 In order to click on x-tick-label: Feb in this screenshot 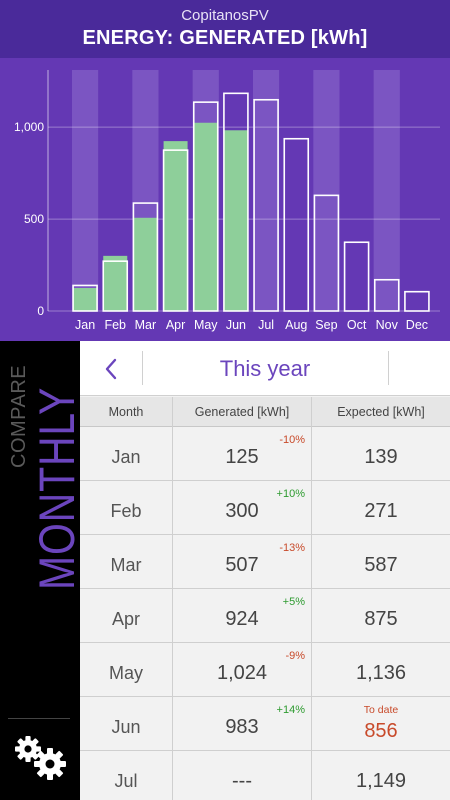, I will do `click(115, 325)`.